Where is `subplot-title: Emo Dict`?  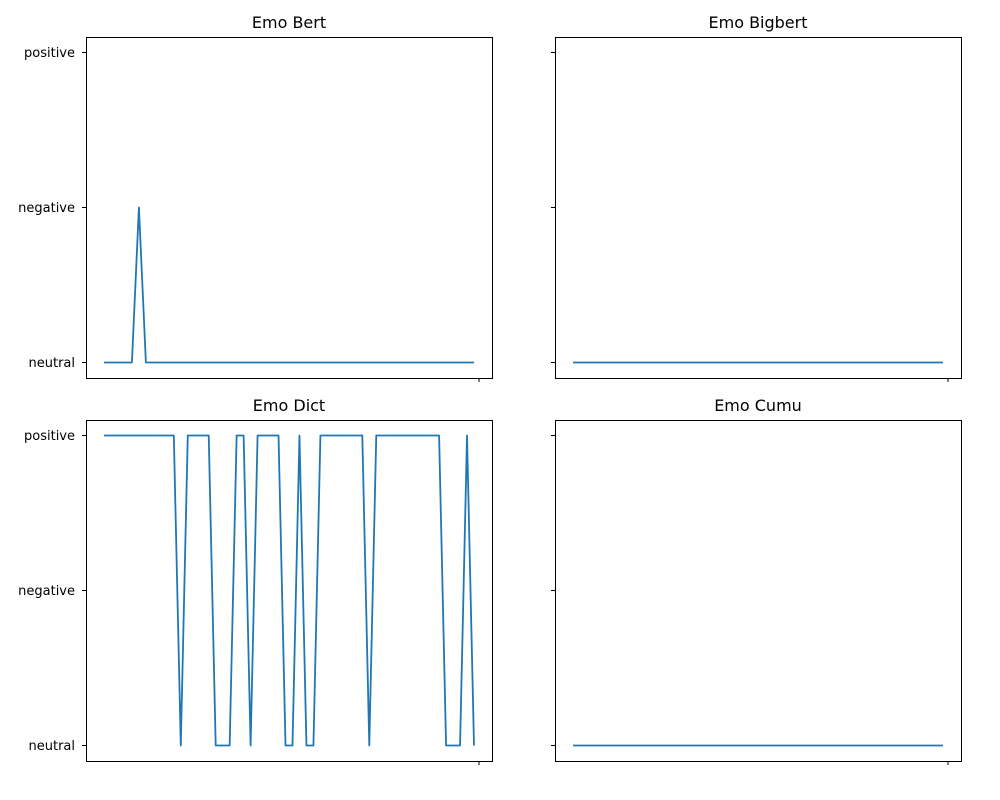 subplot-title: Emo Dict is located at coordinates (289, 405).